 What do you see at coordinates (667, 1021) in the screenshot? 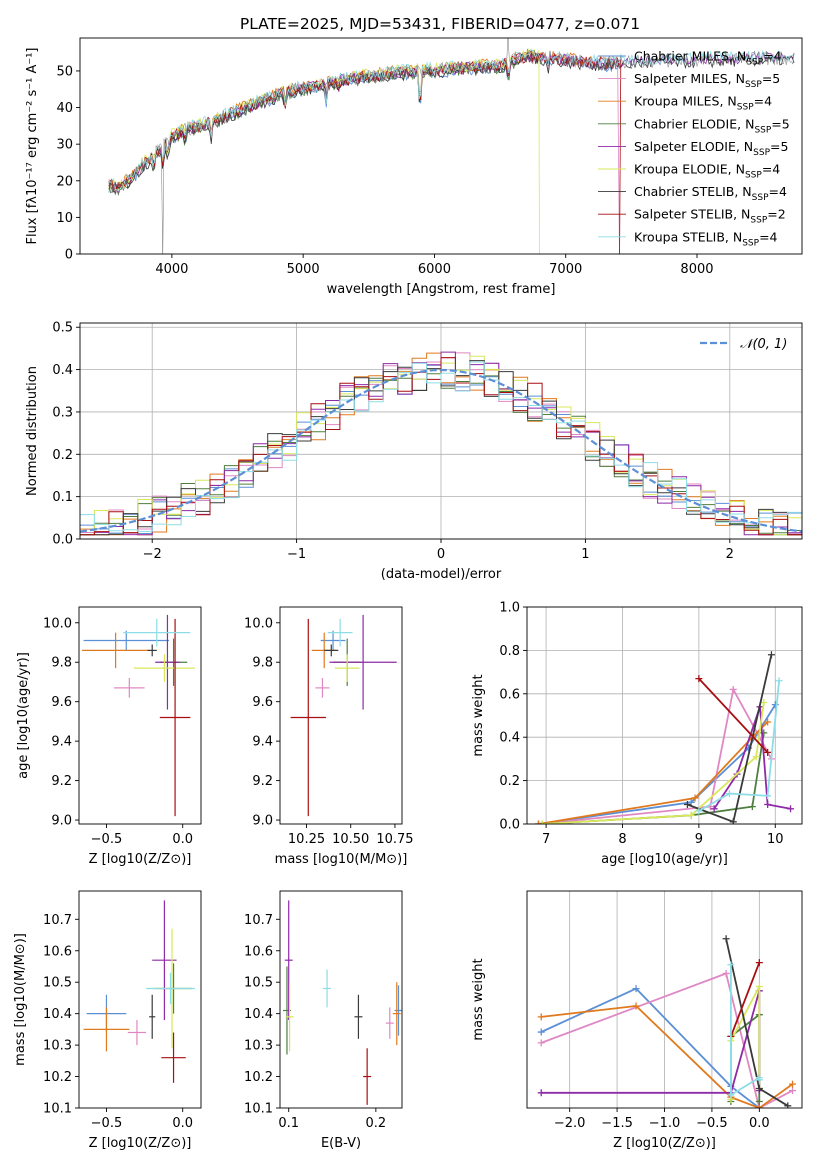
I see `weight_vs_Z-series` at bounding box center [667, 1021].